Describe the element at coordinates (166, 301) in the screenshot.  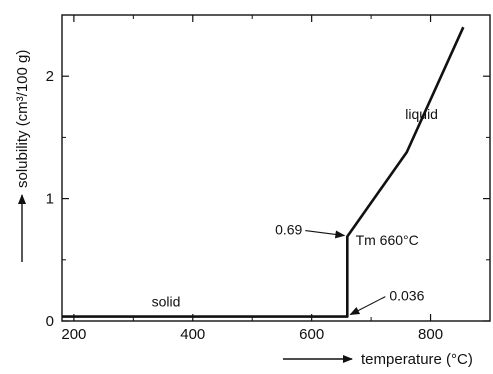
I see `annotation-solid: solid` at that location.